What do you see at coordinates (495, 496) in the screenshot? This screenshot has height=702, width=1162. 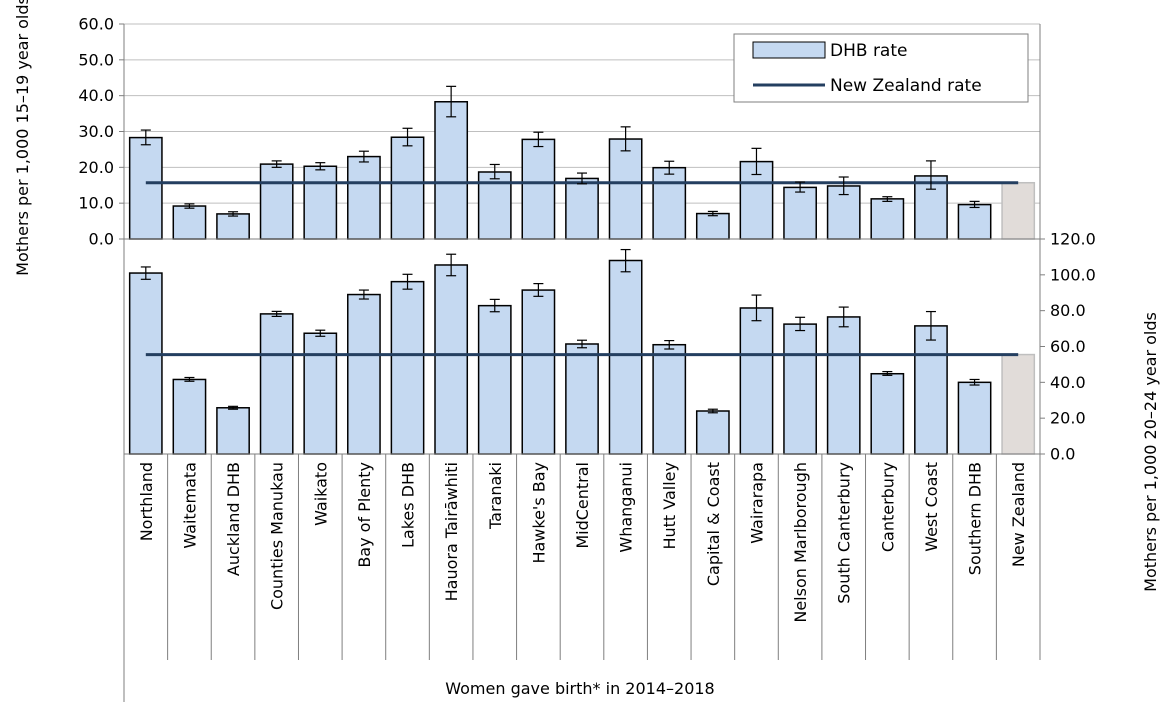 I see `category-label-8: Taranaki` at bounding box center [495, 496].